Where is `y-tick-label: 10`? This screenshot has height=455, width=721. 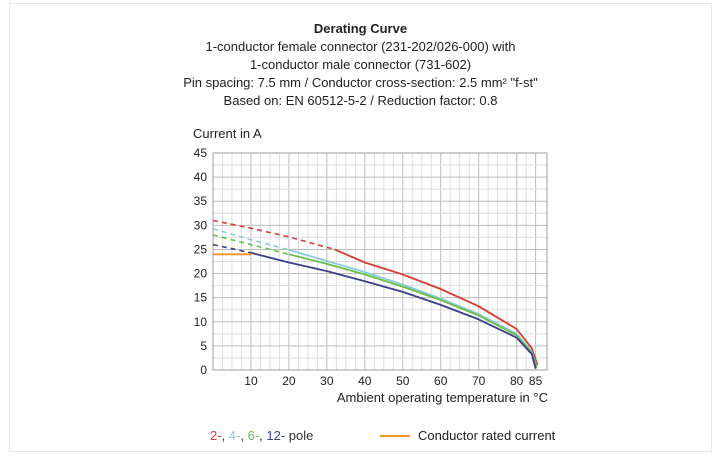
y-tick-label: 10 is located at coordinates (201, 322).